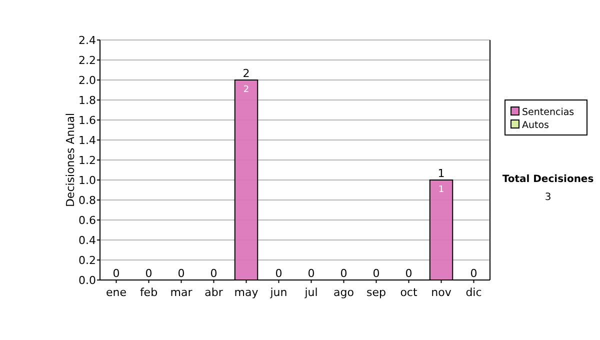 Image resolution: width=600 pixels, height=340 pixels. I want to click on x-tick-label: dic, so click(474, 292).